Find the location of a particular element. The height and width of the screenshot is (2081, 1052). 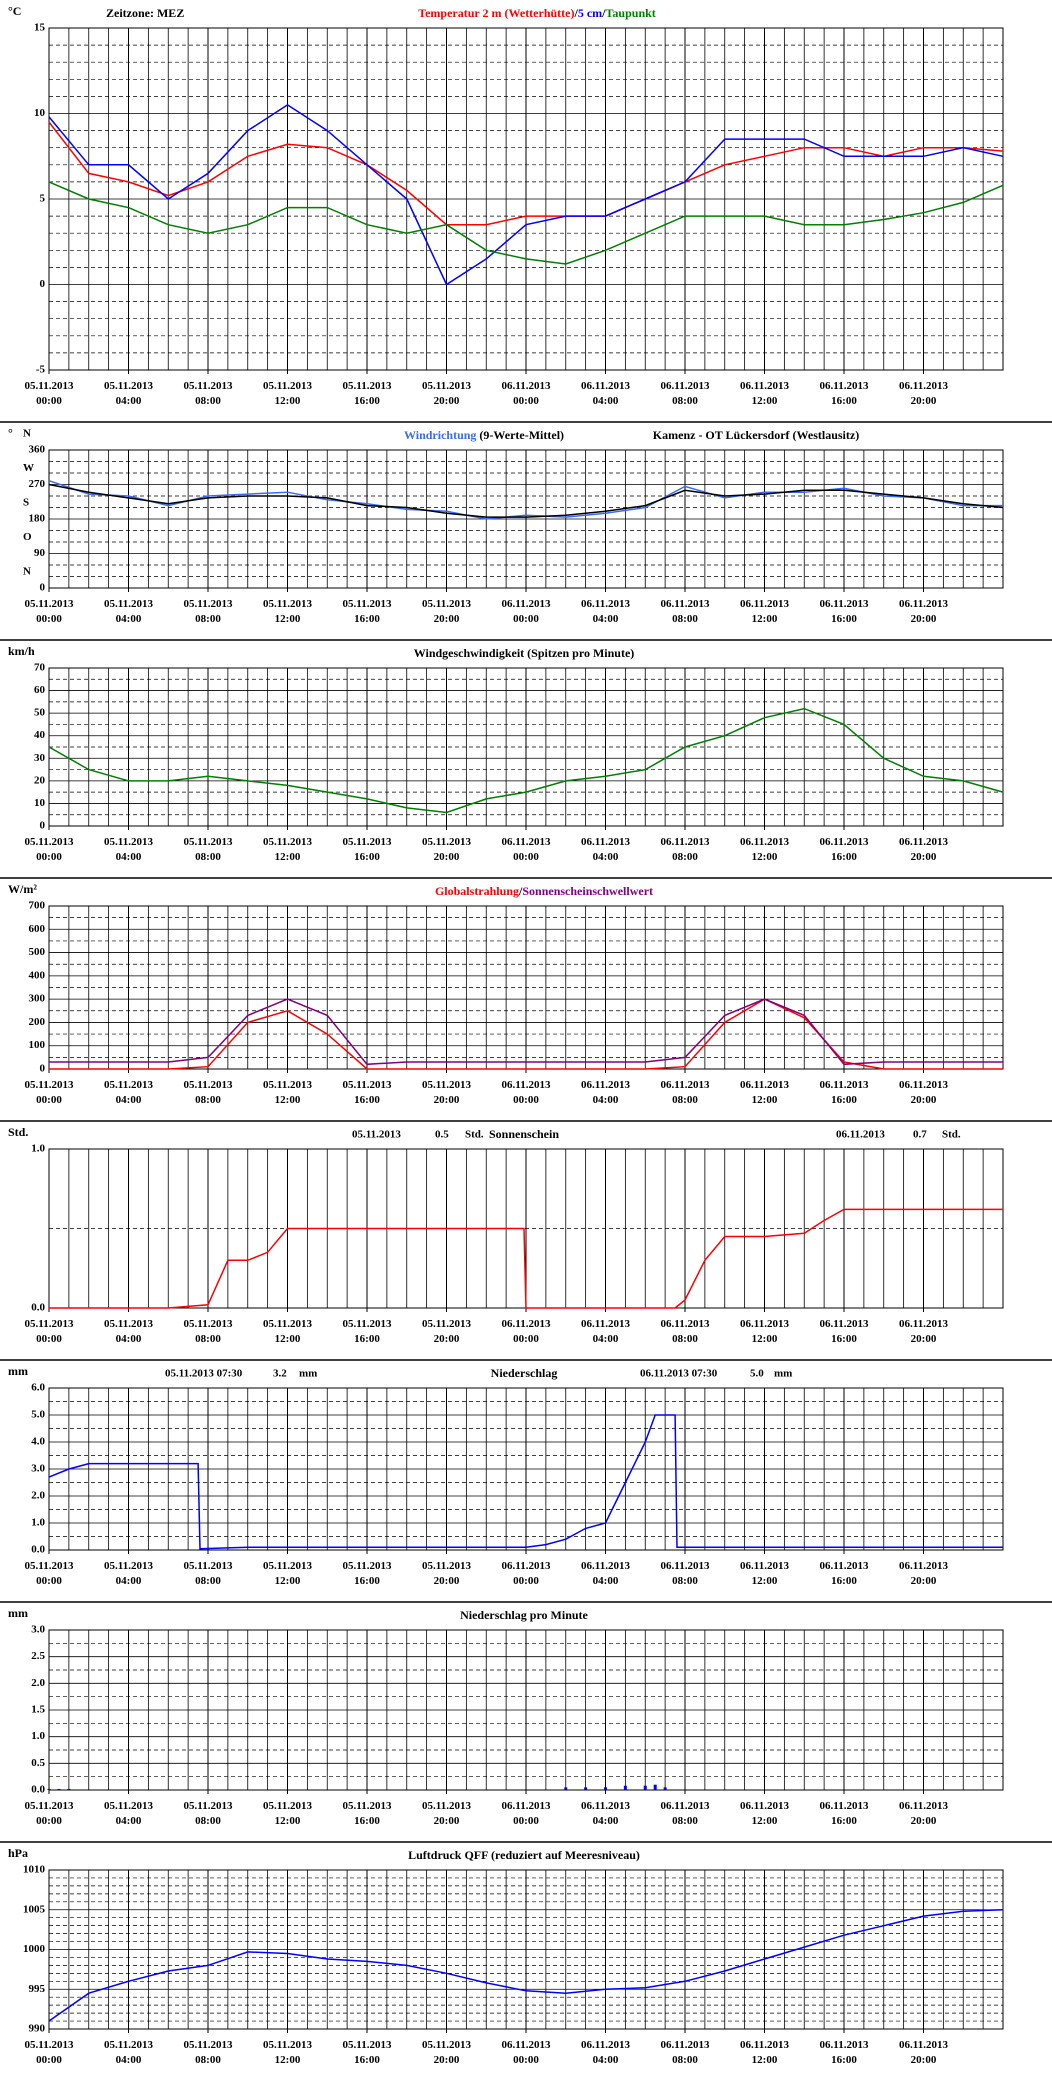

y-tick-label: 90 is located at coordinates (40, 553).